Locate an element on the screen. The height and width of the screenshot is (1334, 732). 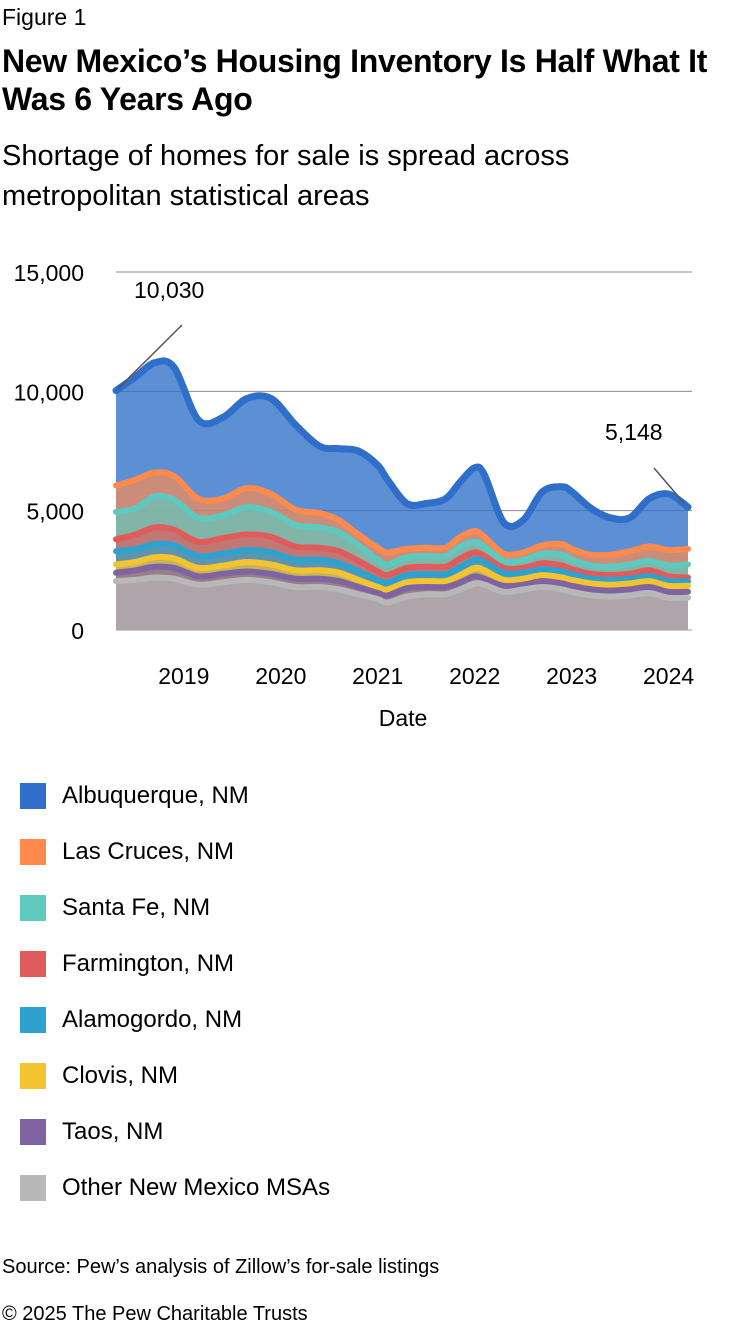
x-tick-label: 2023 is located at coordinates (571, 676).